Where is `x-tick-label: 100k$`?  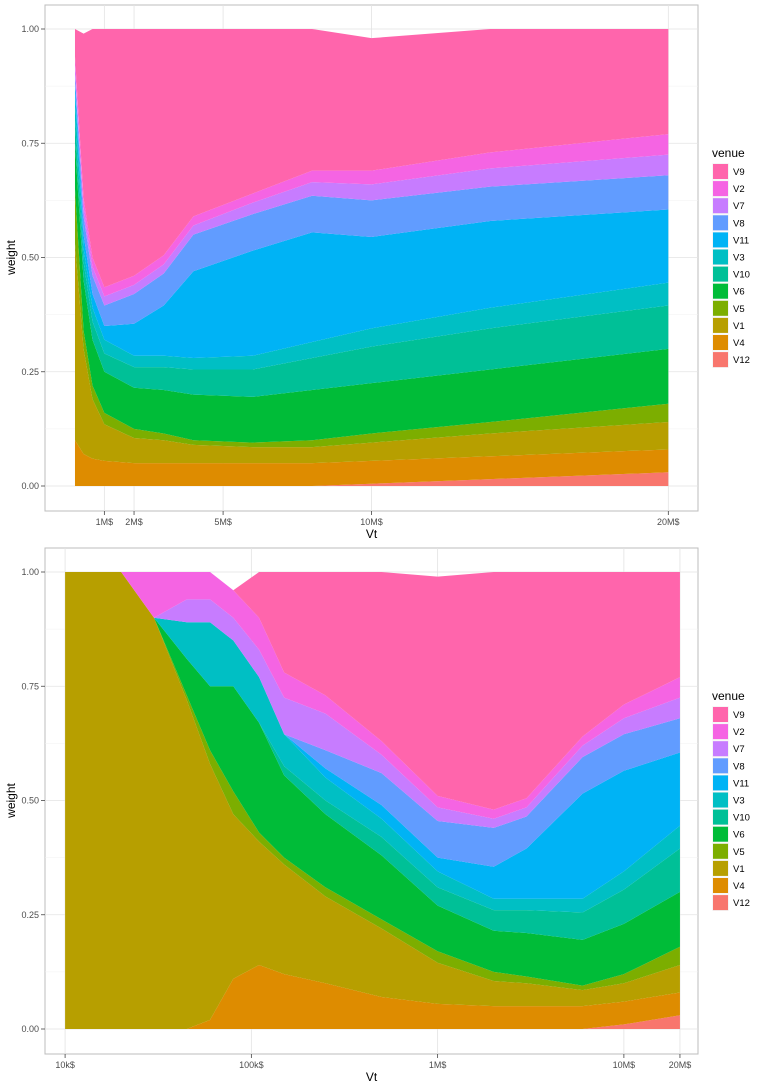
x-tick-label: 100k$ is located at coordinates (251, 1065).